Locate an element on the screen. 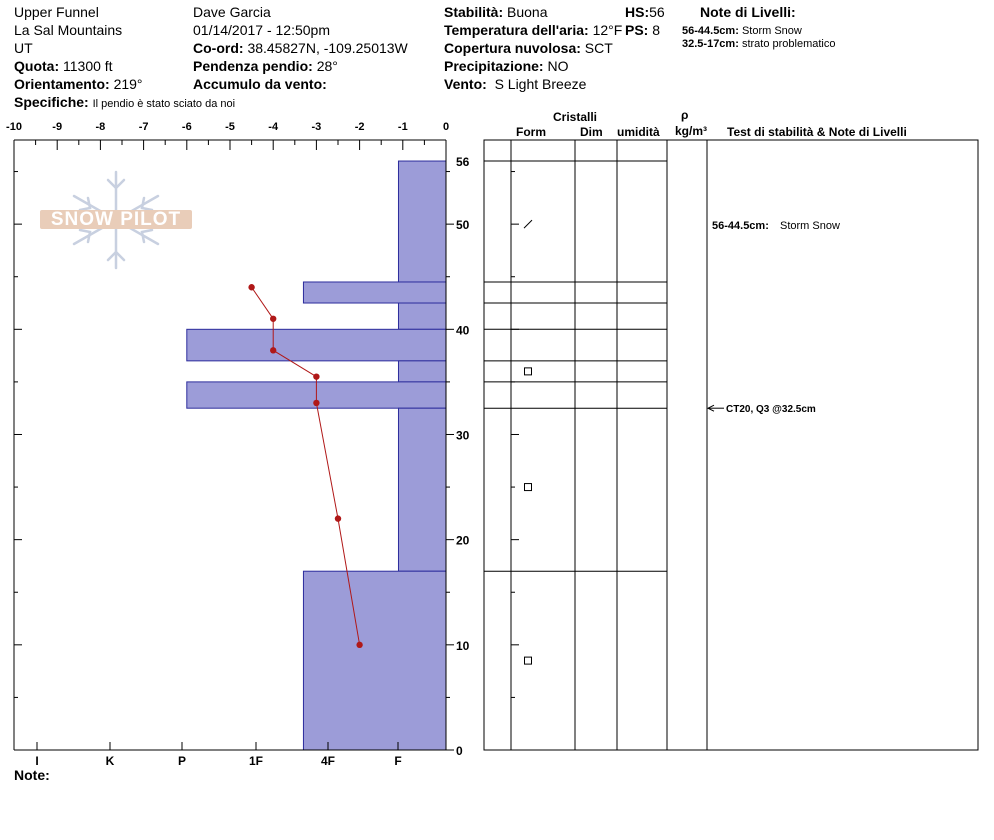 The image size is (994, 840). notes-label: Note: is located at coordinates (32, 775).